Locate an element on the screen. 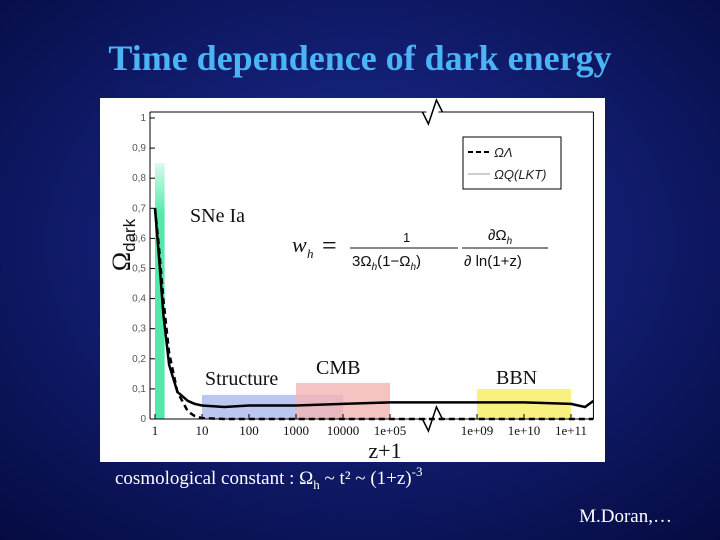  axis-break is located at coordinates (432, 112).